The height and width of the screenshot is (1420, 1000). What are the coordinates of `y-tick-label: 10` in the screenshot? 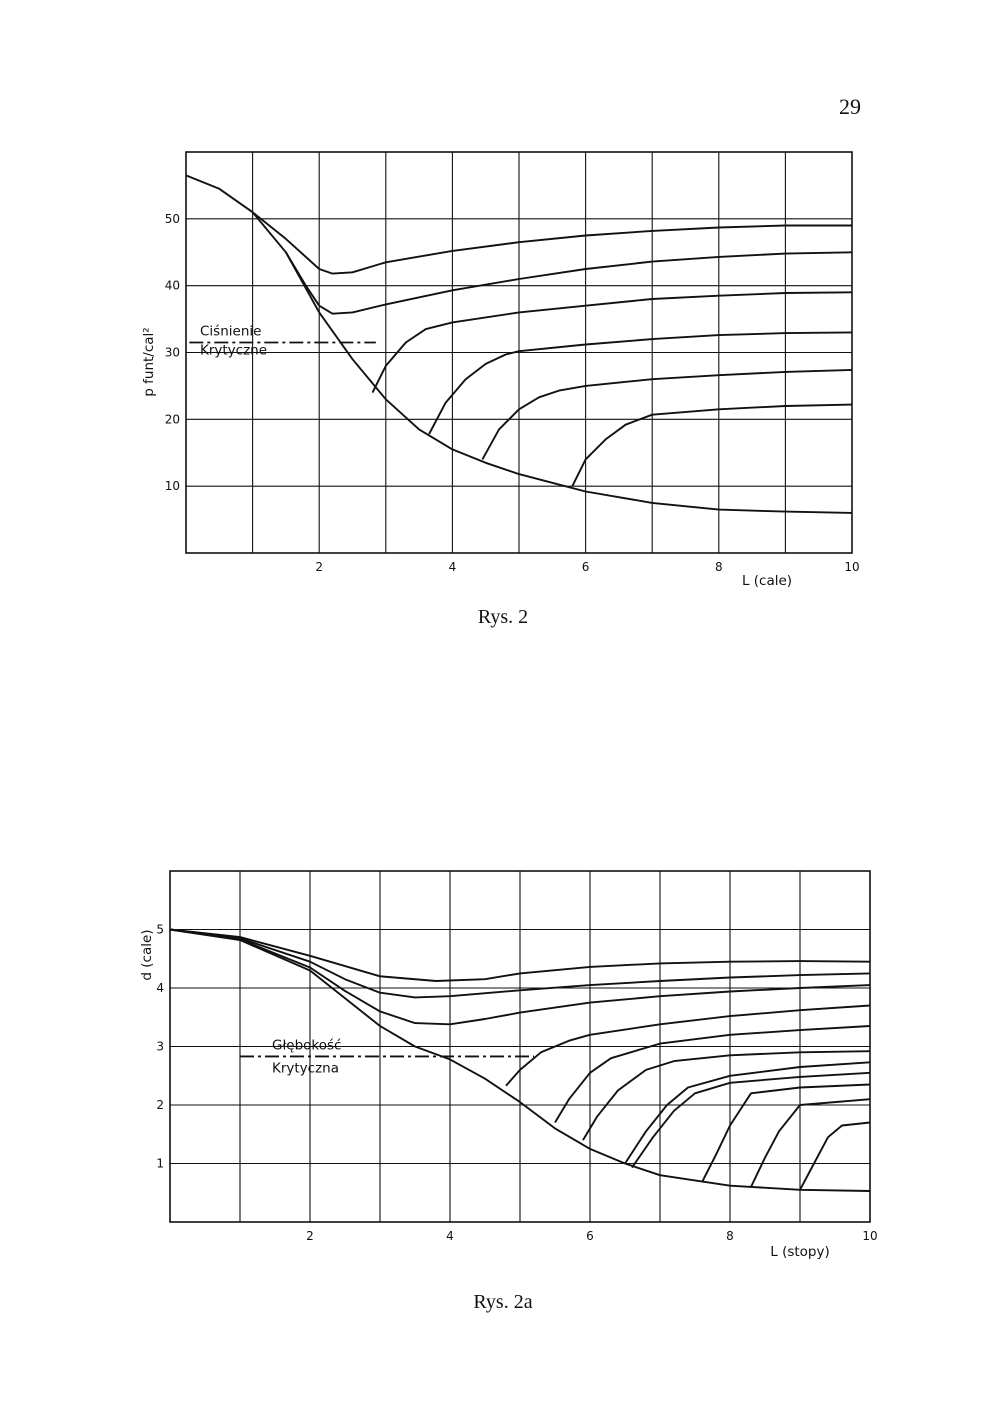 It's located at (172, 486).